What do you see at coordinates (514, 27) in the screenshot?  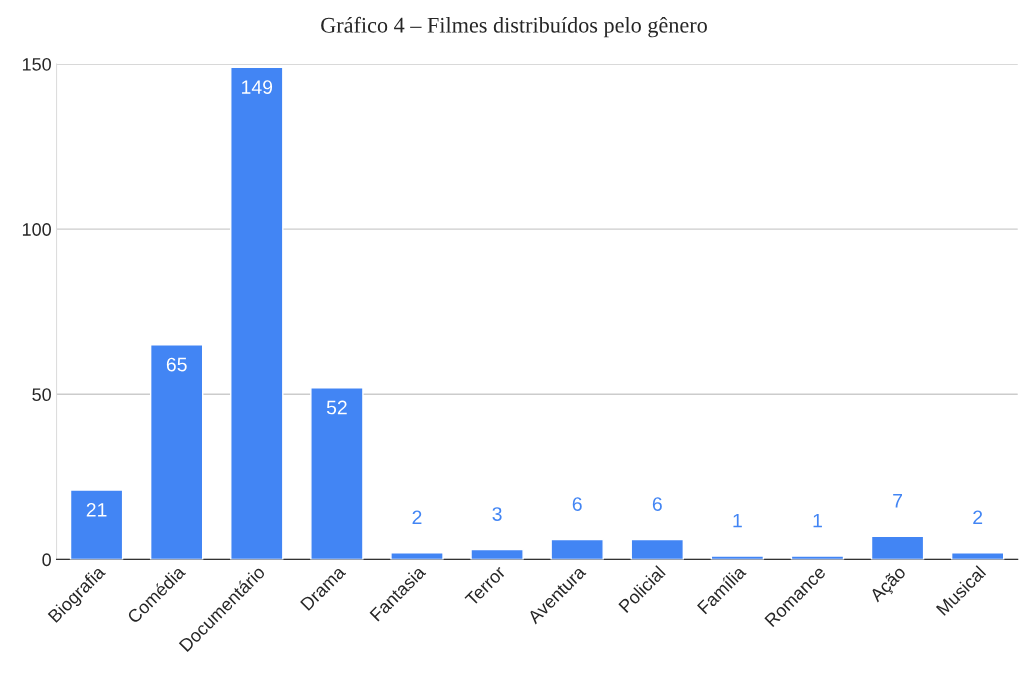 I see `chart-title: Gráfico 4 – Filmes distribuídos pelo gênero` at bounding box center [514, 27].